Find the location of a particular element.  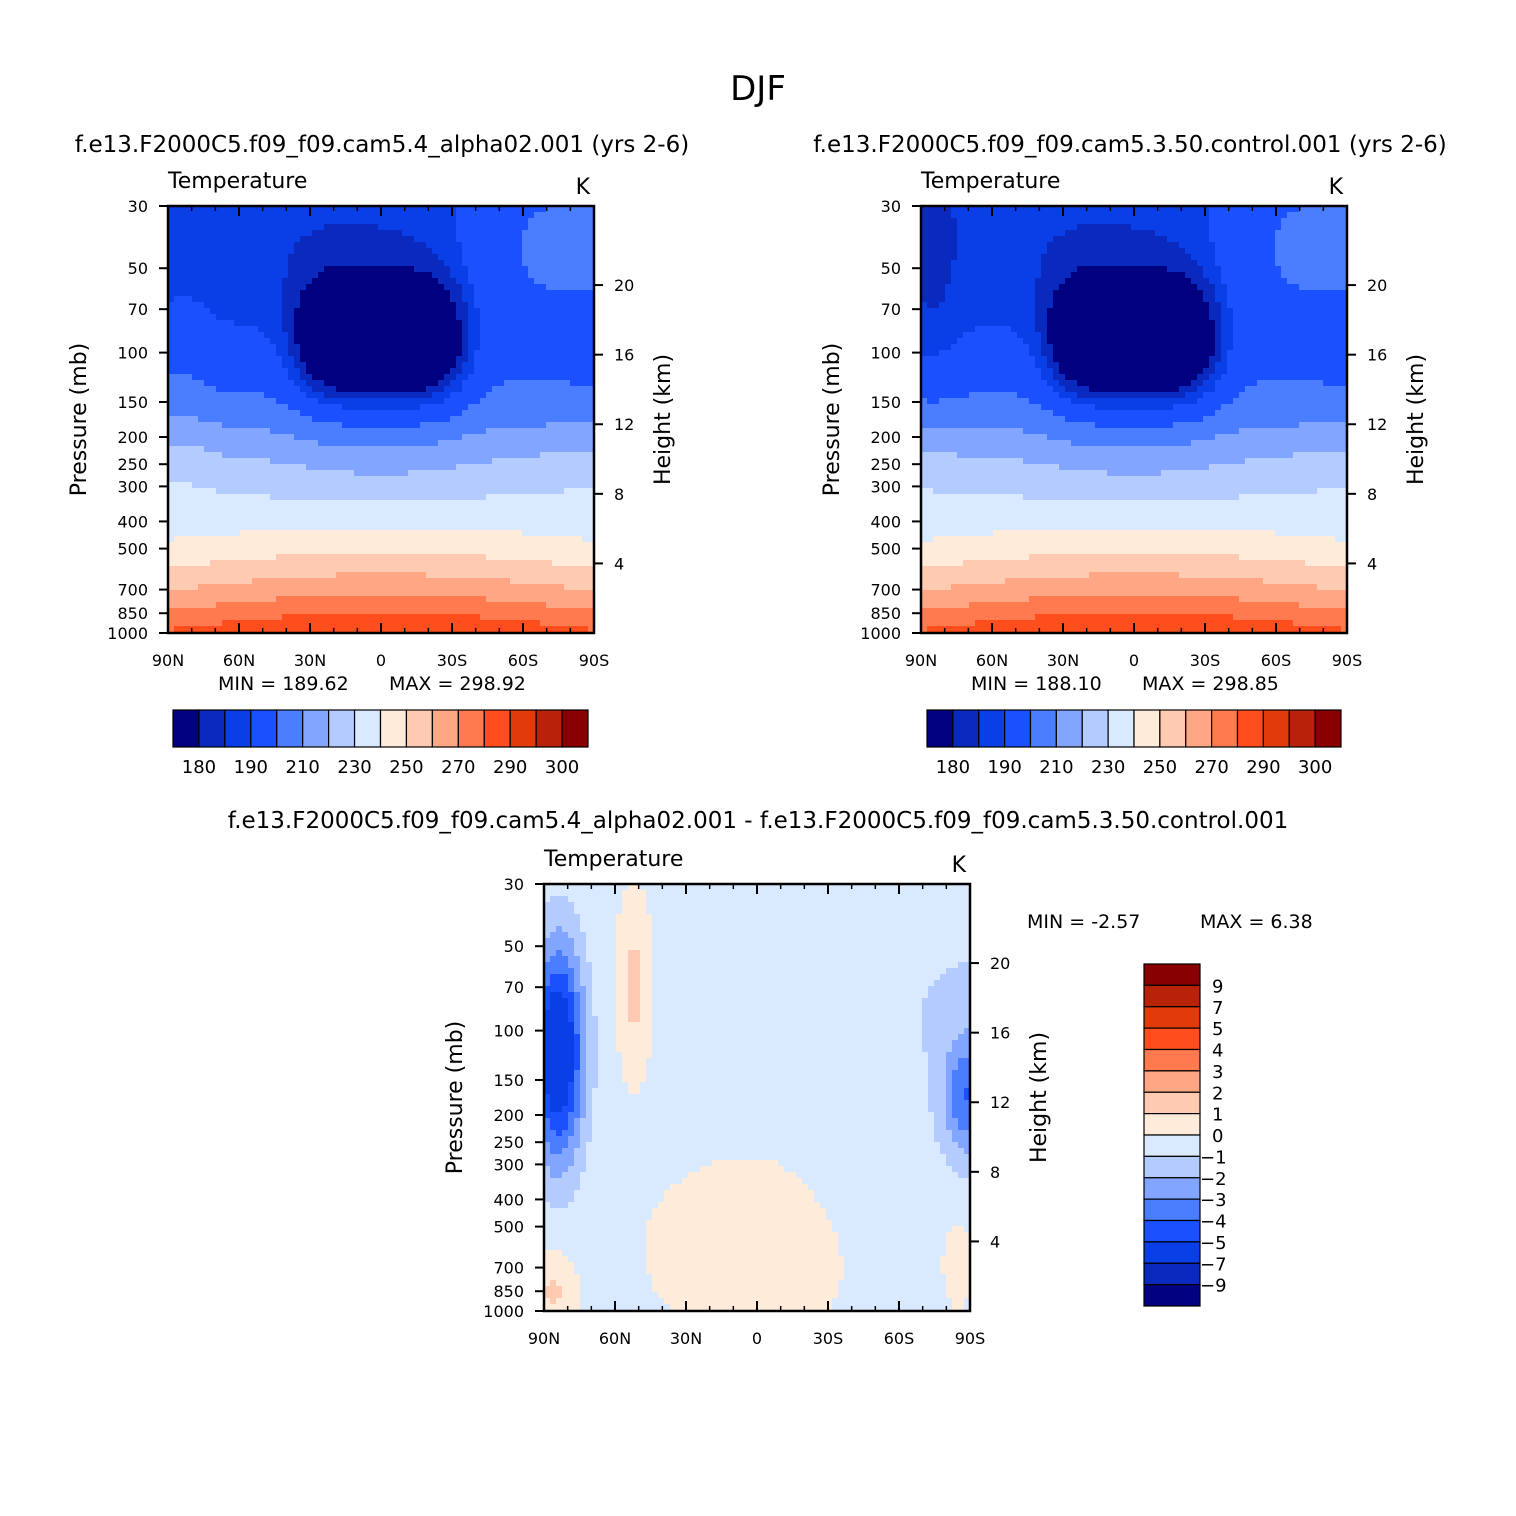

colorbar-label: 180 is located at coordinates (199, 767).